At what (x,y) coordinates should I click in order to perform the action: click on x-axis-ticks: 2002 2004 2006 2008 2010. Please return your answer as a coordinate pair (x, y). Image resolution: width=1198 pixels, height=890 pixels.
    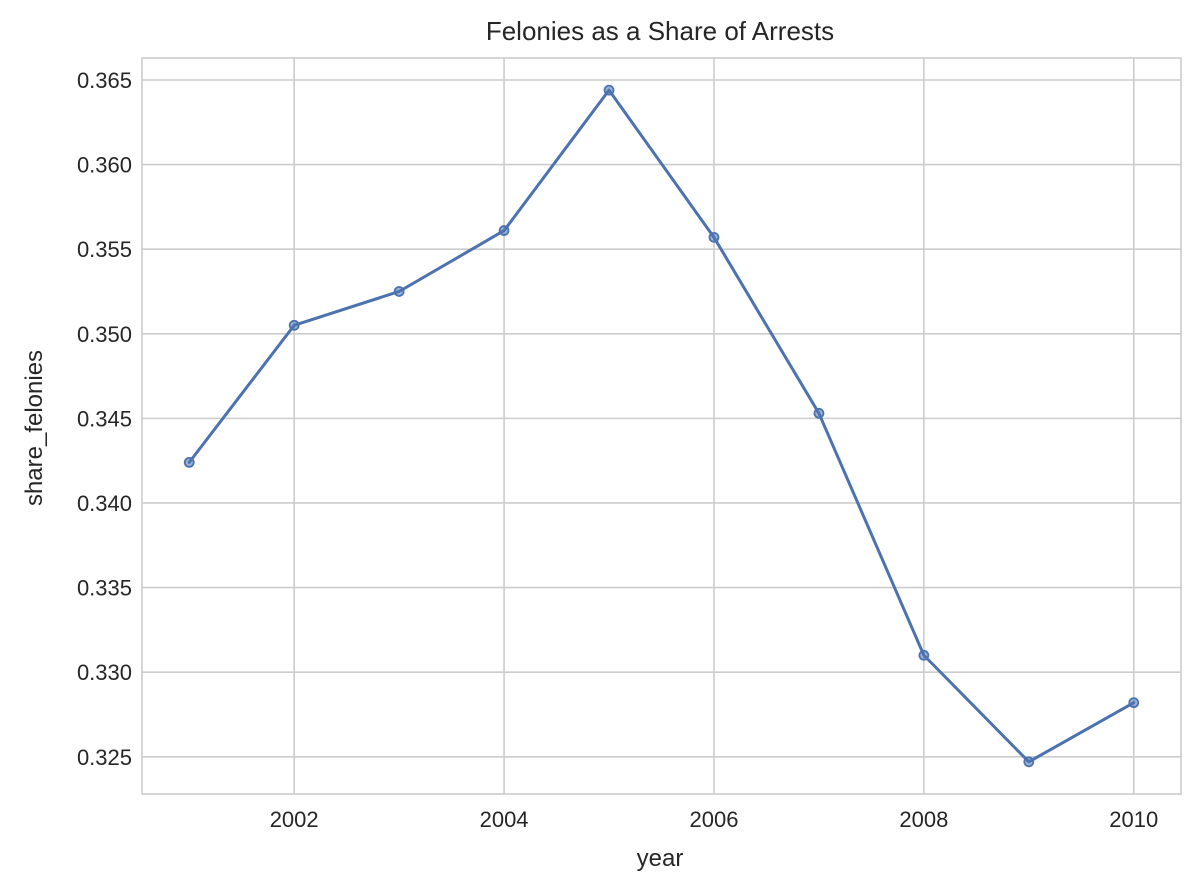
    Looking at the image, I should click on (714, 819).